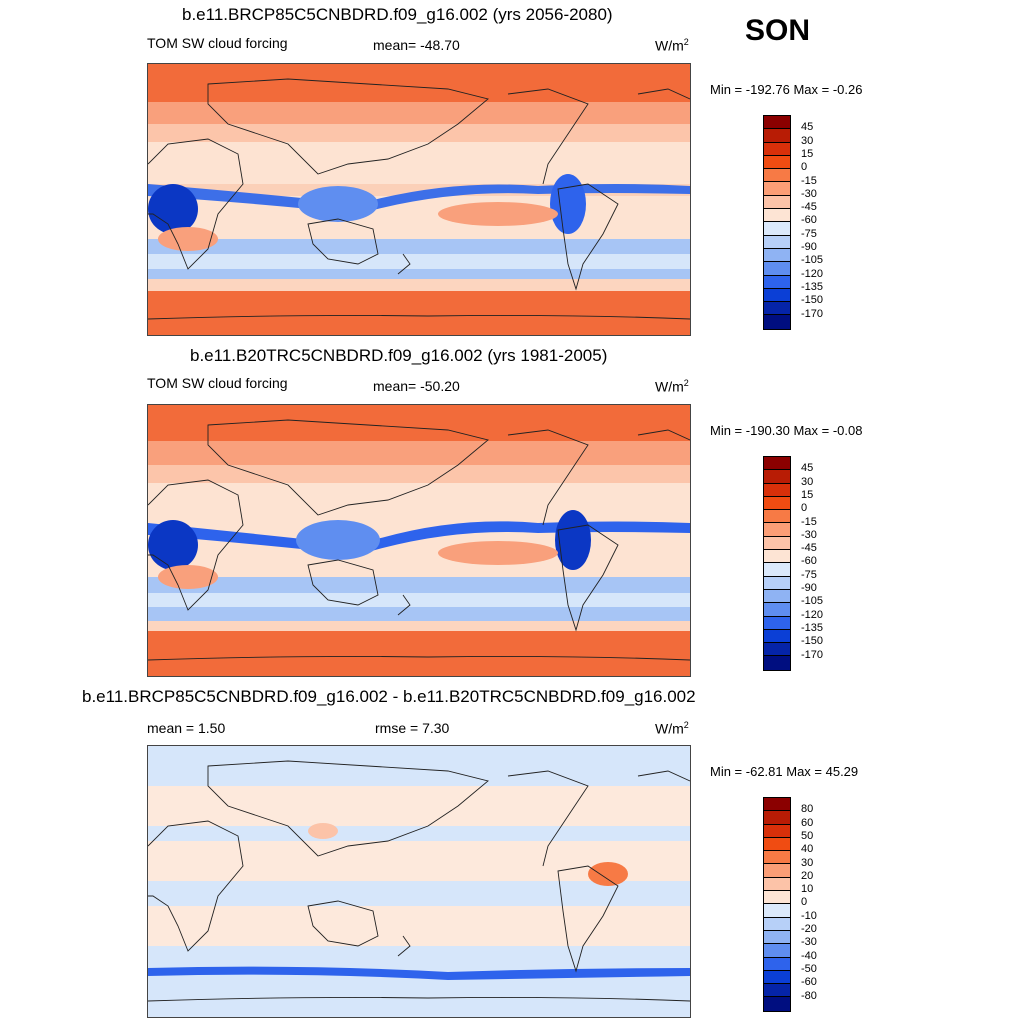 The height and width of the screenshot is (1024, 1024). Describe the element at coordinates (812, 260) in the screenshot. I see `colorbar-tick-label: -105` at that location.